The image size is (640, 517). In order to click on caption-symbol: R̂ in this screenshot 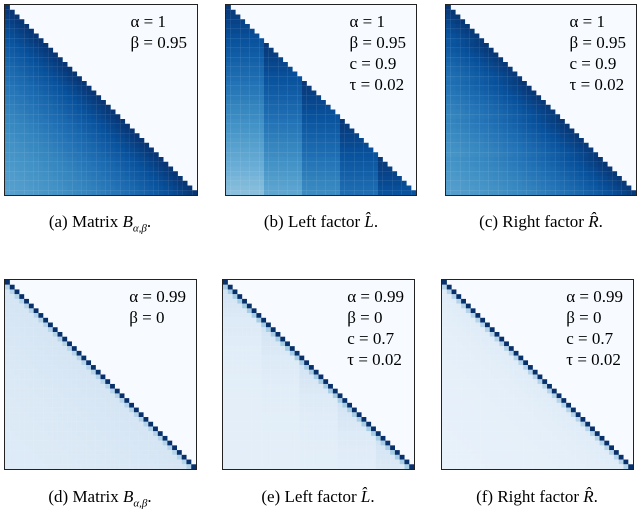, I will do `click(588, 496)`.